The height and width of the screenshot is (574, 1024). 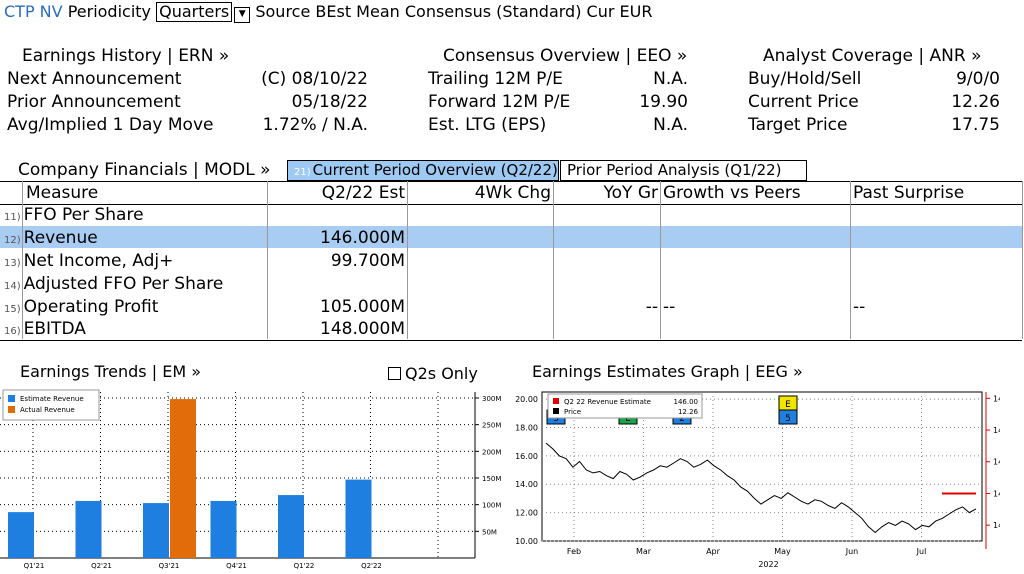 What do you see at coordinates (511, 237) in the screenshot?
I see `selected-row-highlight` at bounding box center [511, 237].